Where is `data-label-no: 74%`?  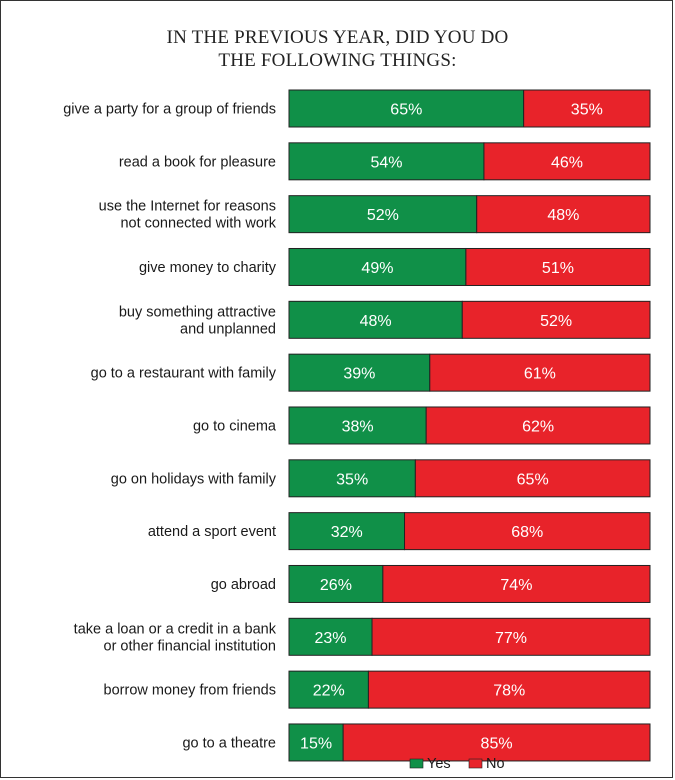
data-label-no: 74% is located at coordinates (516, 585).